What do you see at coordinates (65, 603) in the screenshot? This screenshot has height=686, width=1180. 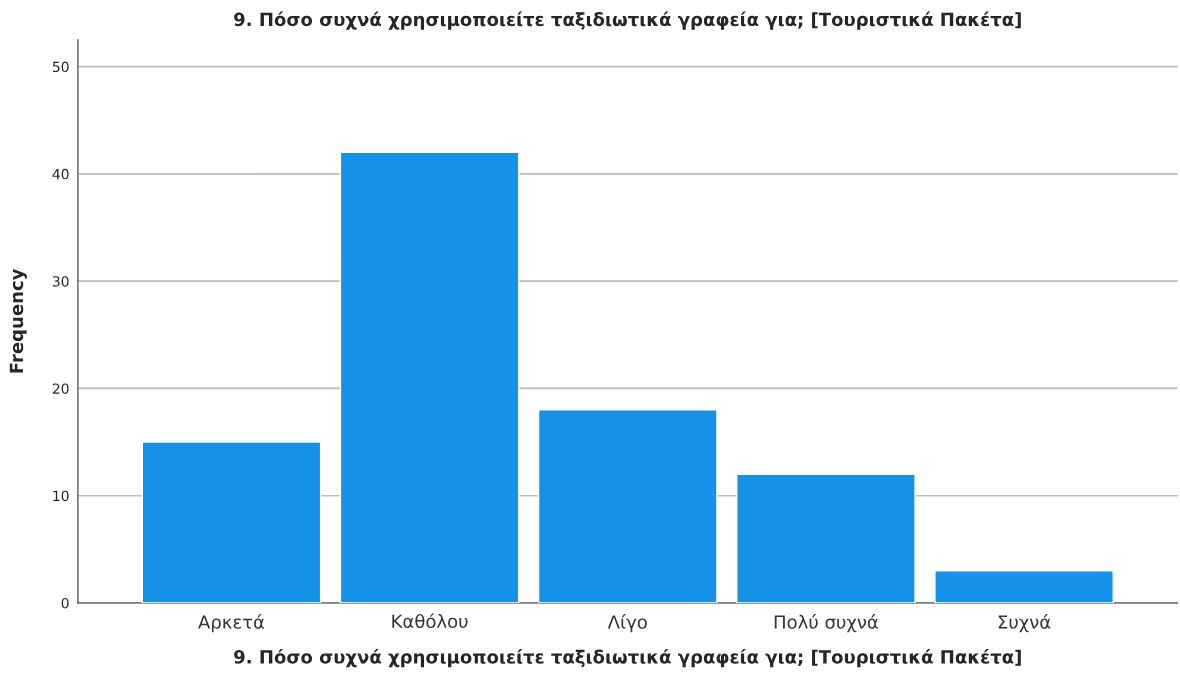 I see `y-tick-label: 0` at bounding box center [65, 603].